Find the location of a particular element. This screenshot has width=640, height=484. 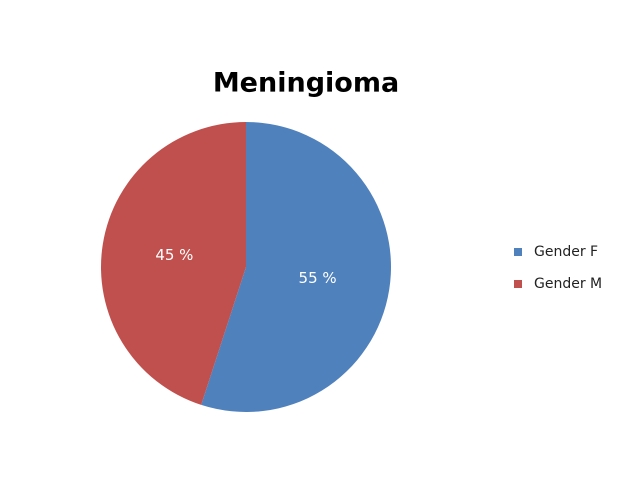

pie-slice is located at coordinates (173, 263).